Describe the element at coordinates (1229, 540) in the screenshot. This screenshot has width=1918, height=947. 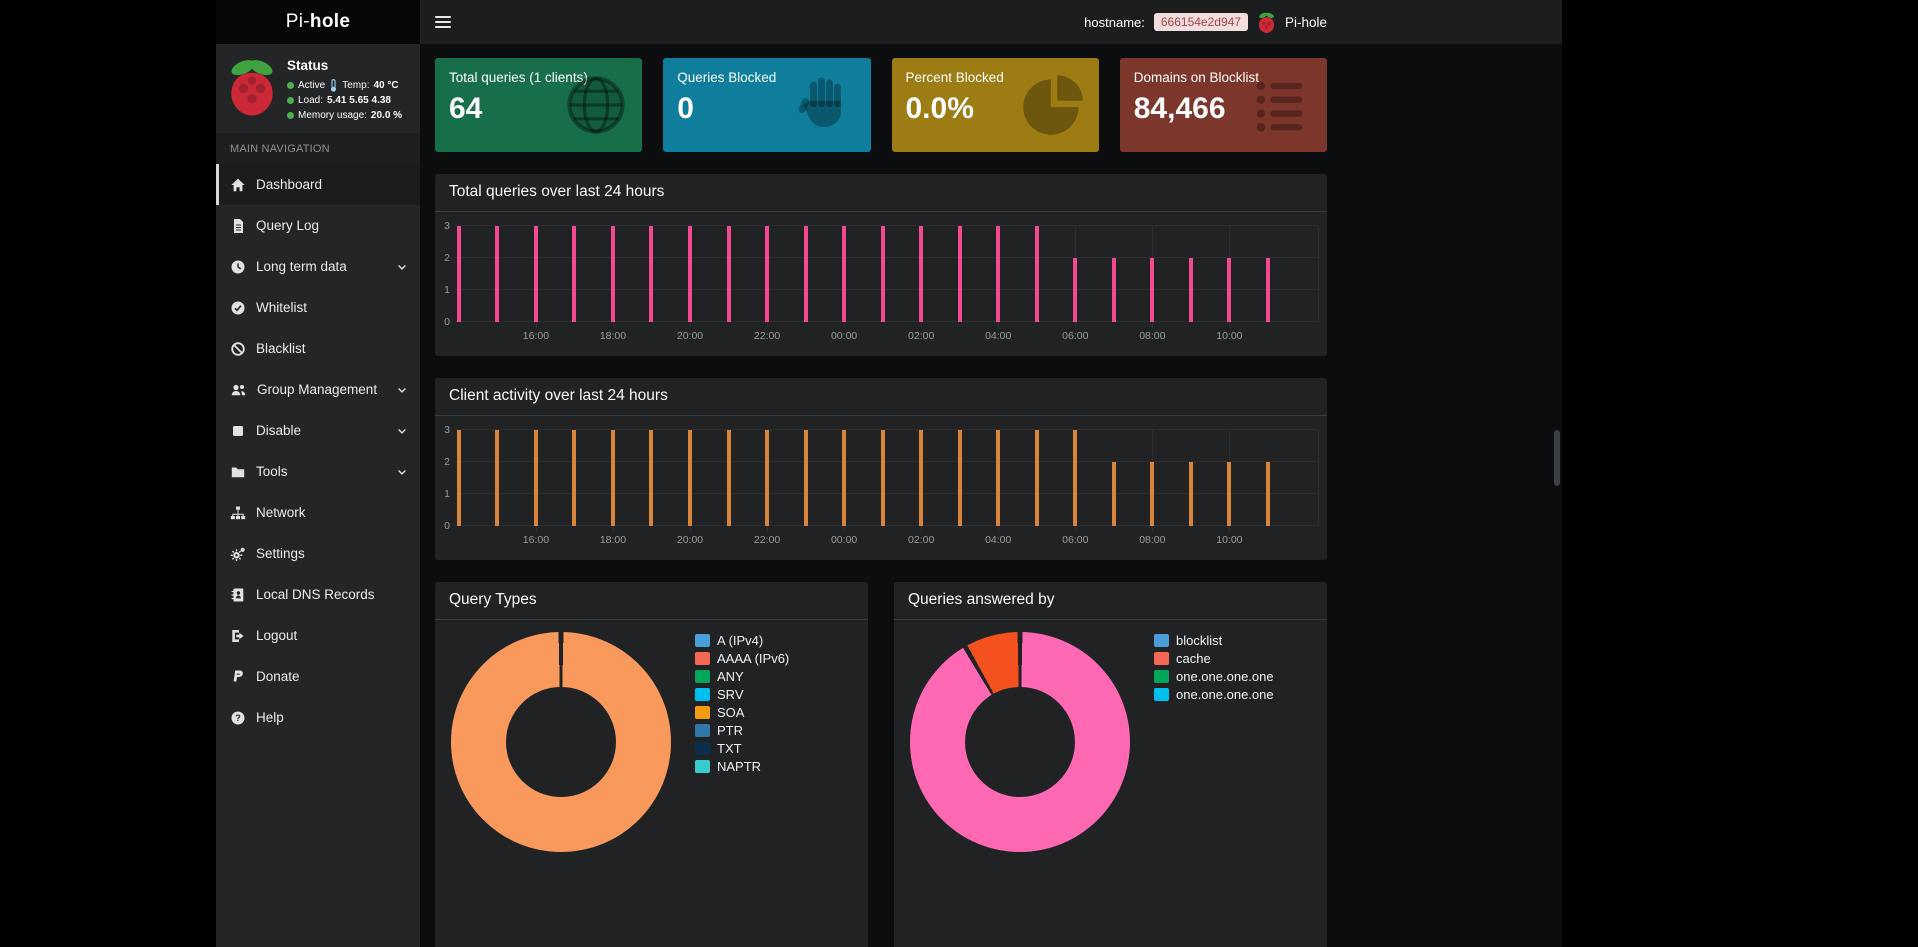
I see `x-axis-label: 10:00` at that location.